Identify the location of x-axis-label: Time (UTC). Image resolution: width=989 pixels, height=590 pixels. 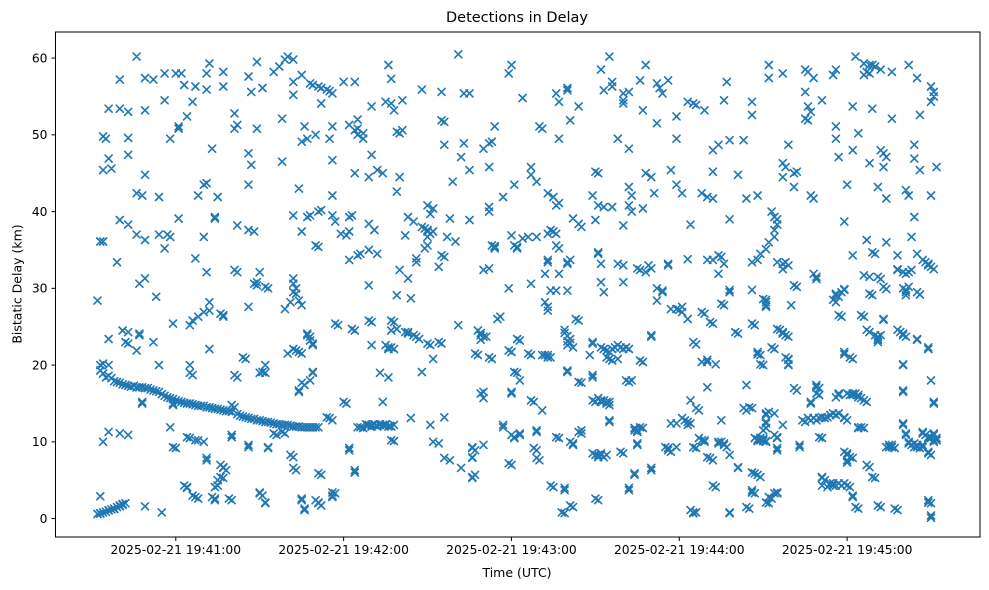
(517, 572).